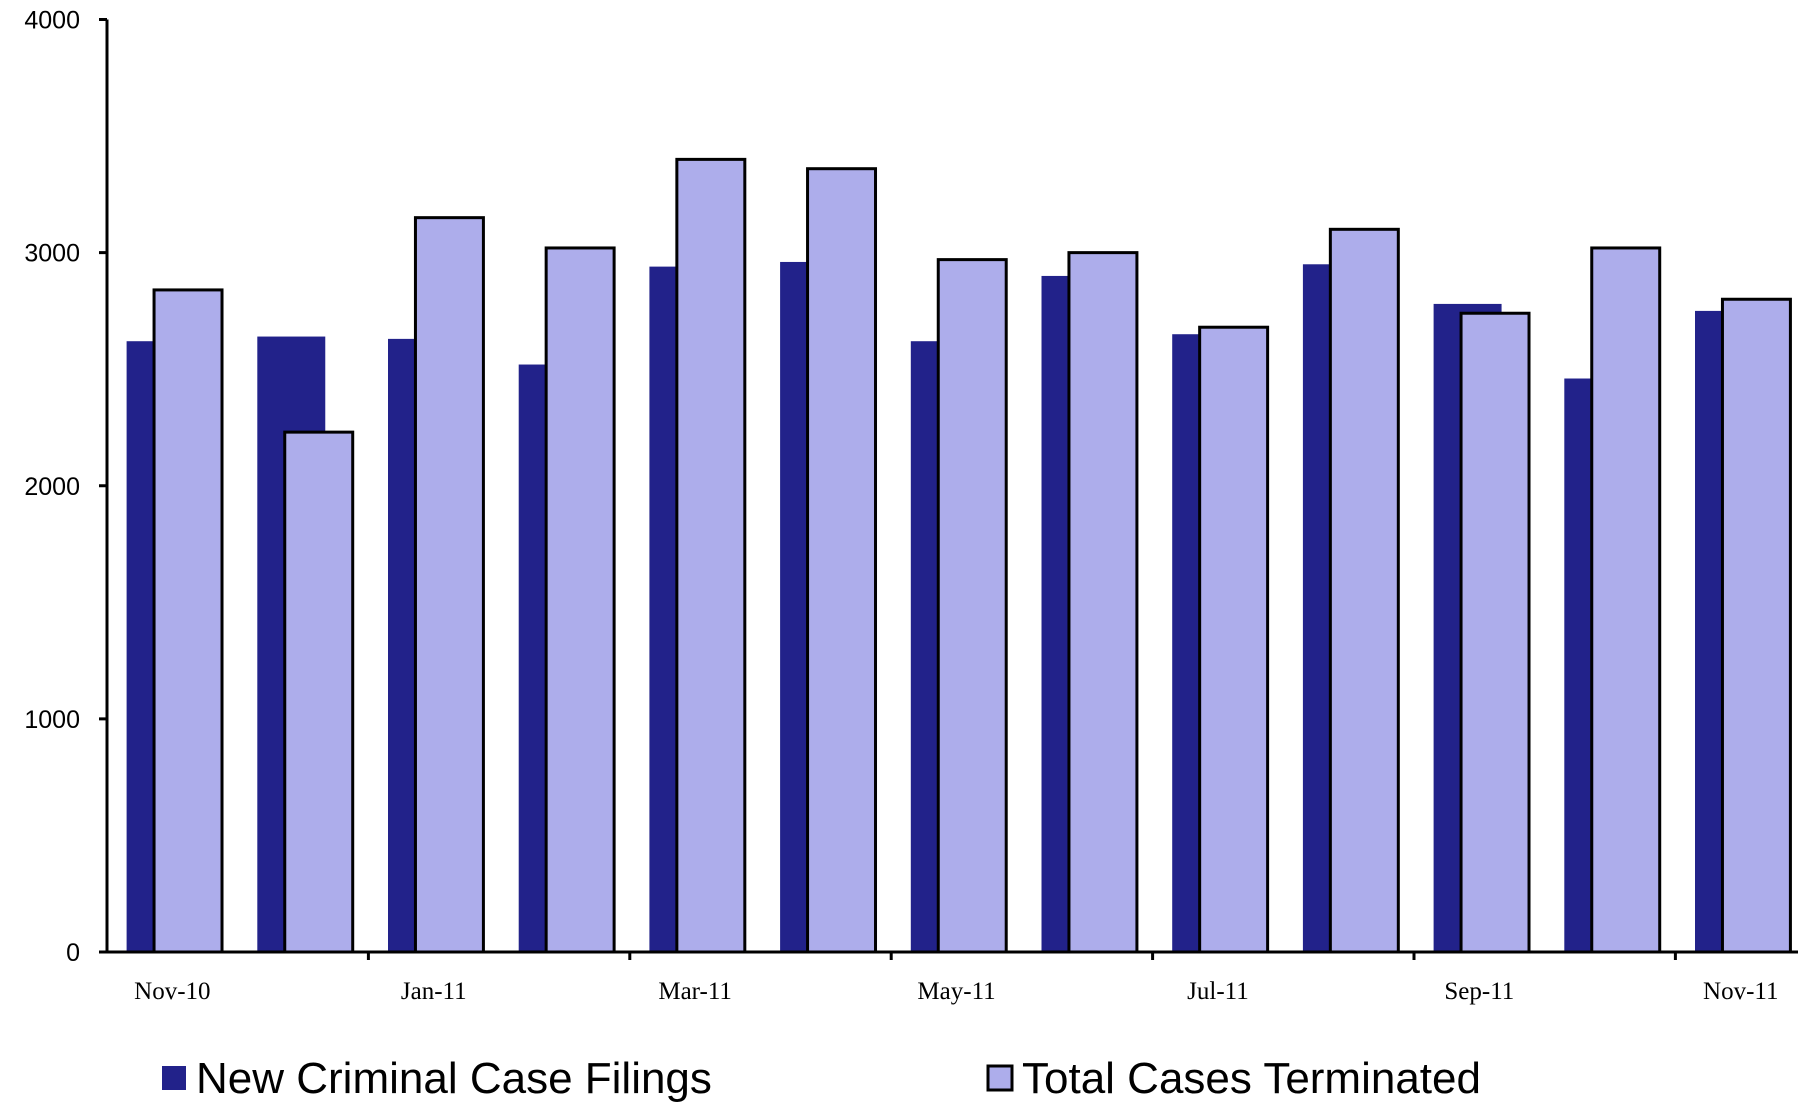 Image resolution: width=1798 pixels, height=1104 pixels. I want to click on y-tick-label: 4000, so click(52, 21).